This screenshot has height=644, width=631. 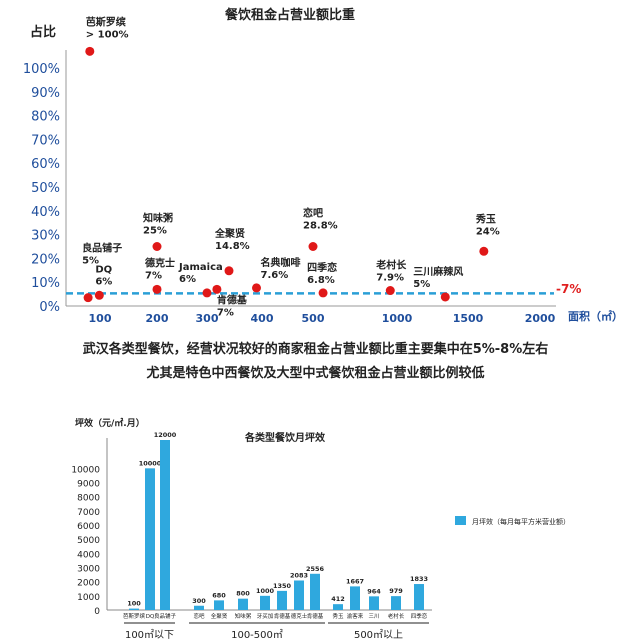 I want to click on bar-y-tick-label: 0, so click(x=97, y=612).